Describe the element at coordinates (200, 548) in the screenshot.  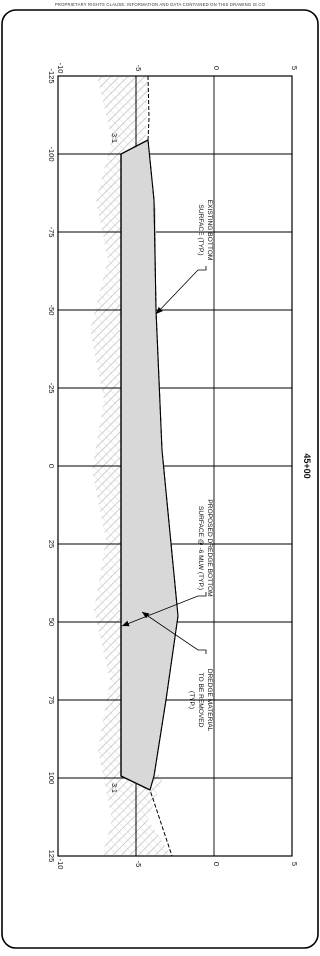
I see `callout-proposed-dredge-line2: SURFACE @ -6 MLW (TYP.)` at that location.